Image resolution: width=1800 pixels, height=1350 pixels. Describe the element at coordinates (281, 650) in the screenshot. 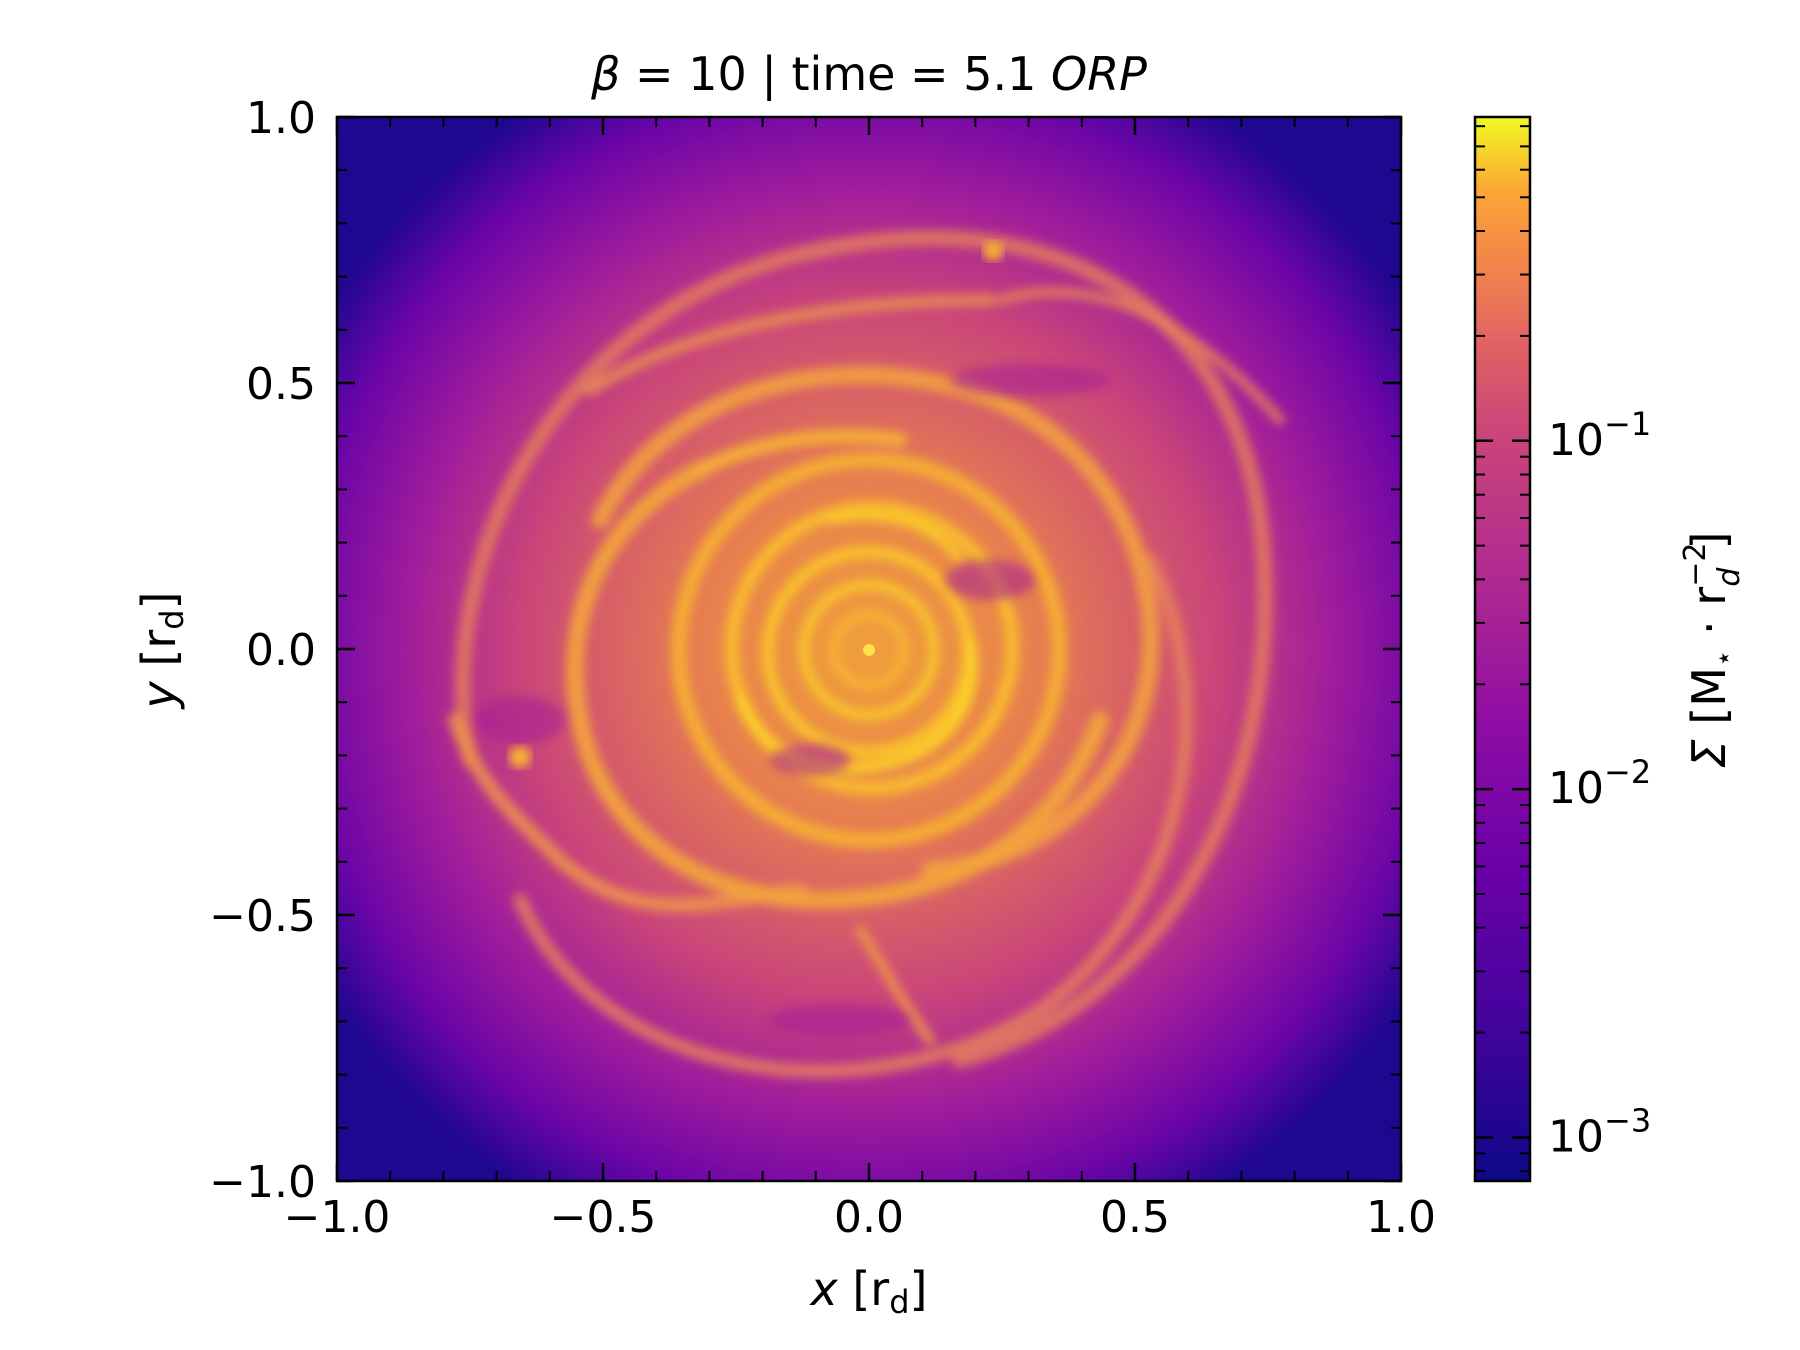

I see `y-tick-label: 0.0` at that location.